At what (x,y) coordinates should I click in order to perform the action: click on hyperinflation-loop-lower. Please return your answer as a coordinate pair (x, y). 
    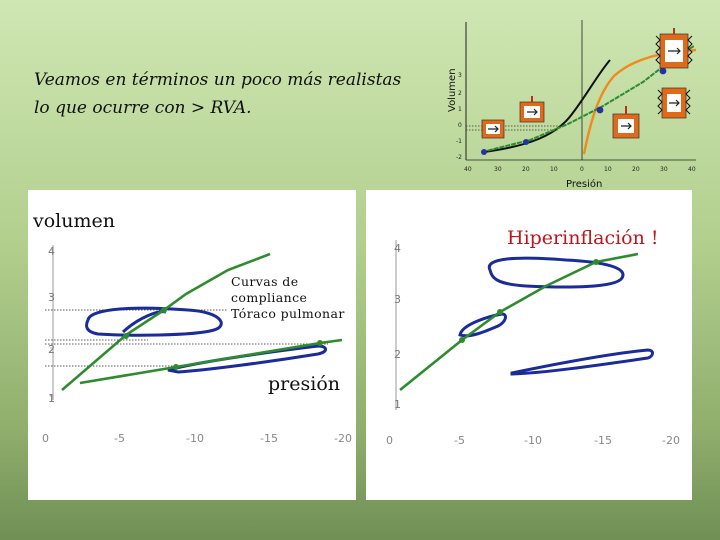
    Looking at the image, I should click on (582, 362).